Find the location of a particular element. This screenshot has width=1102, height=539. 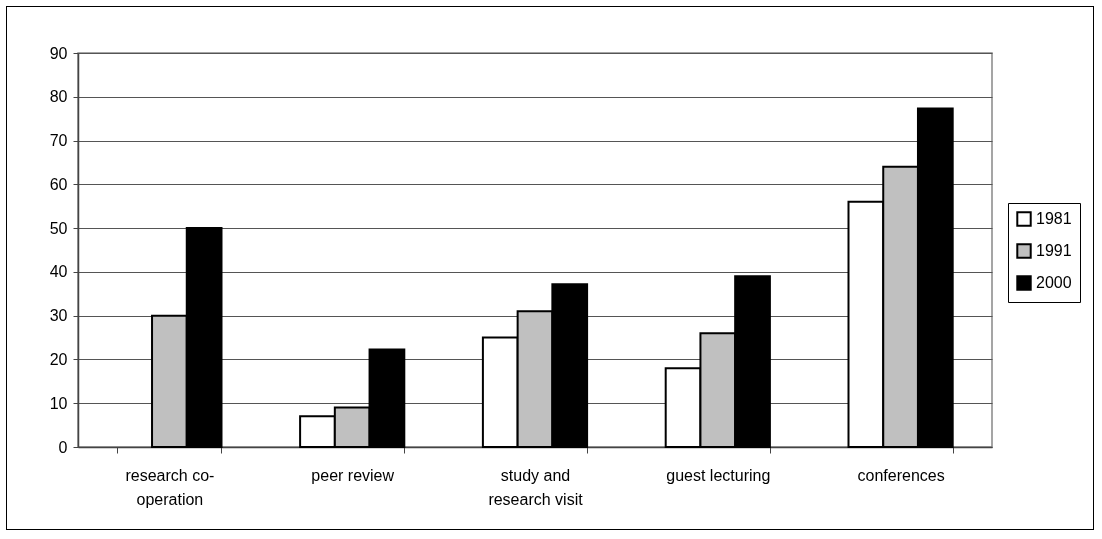

y-tick-label: 80 is located at coordinates (58, 97).